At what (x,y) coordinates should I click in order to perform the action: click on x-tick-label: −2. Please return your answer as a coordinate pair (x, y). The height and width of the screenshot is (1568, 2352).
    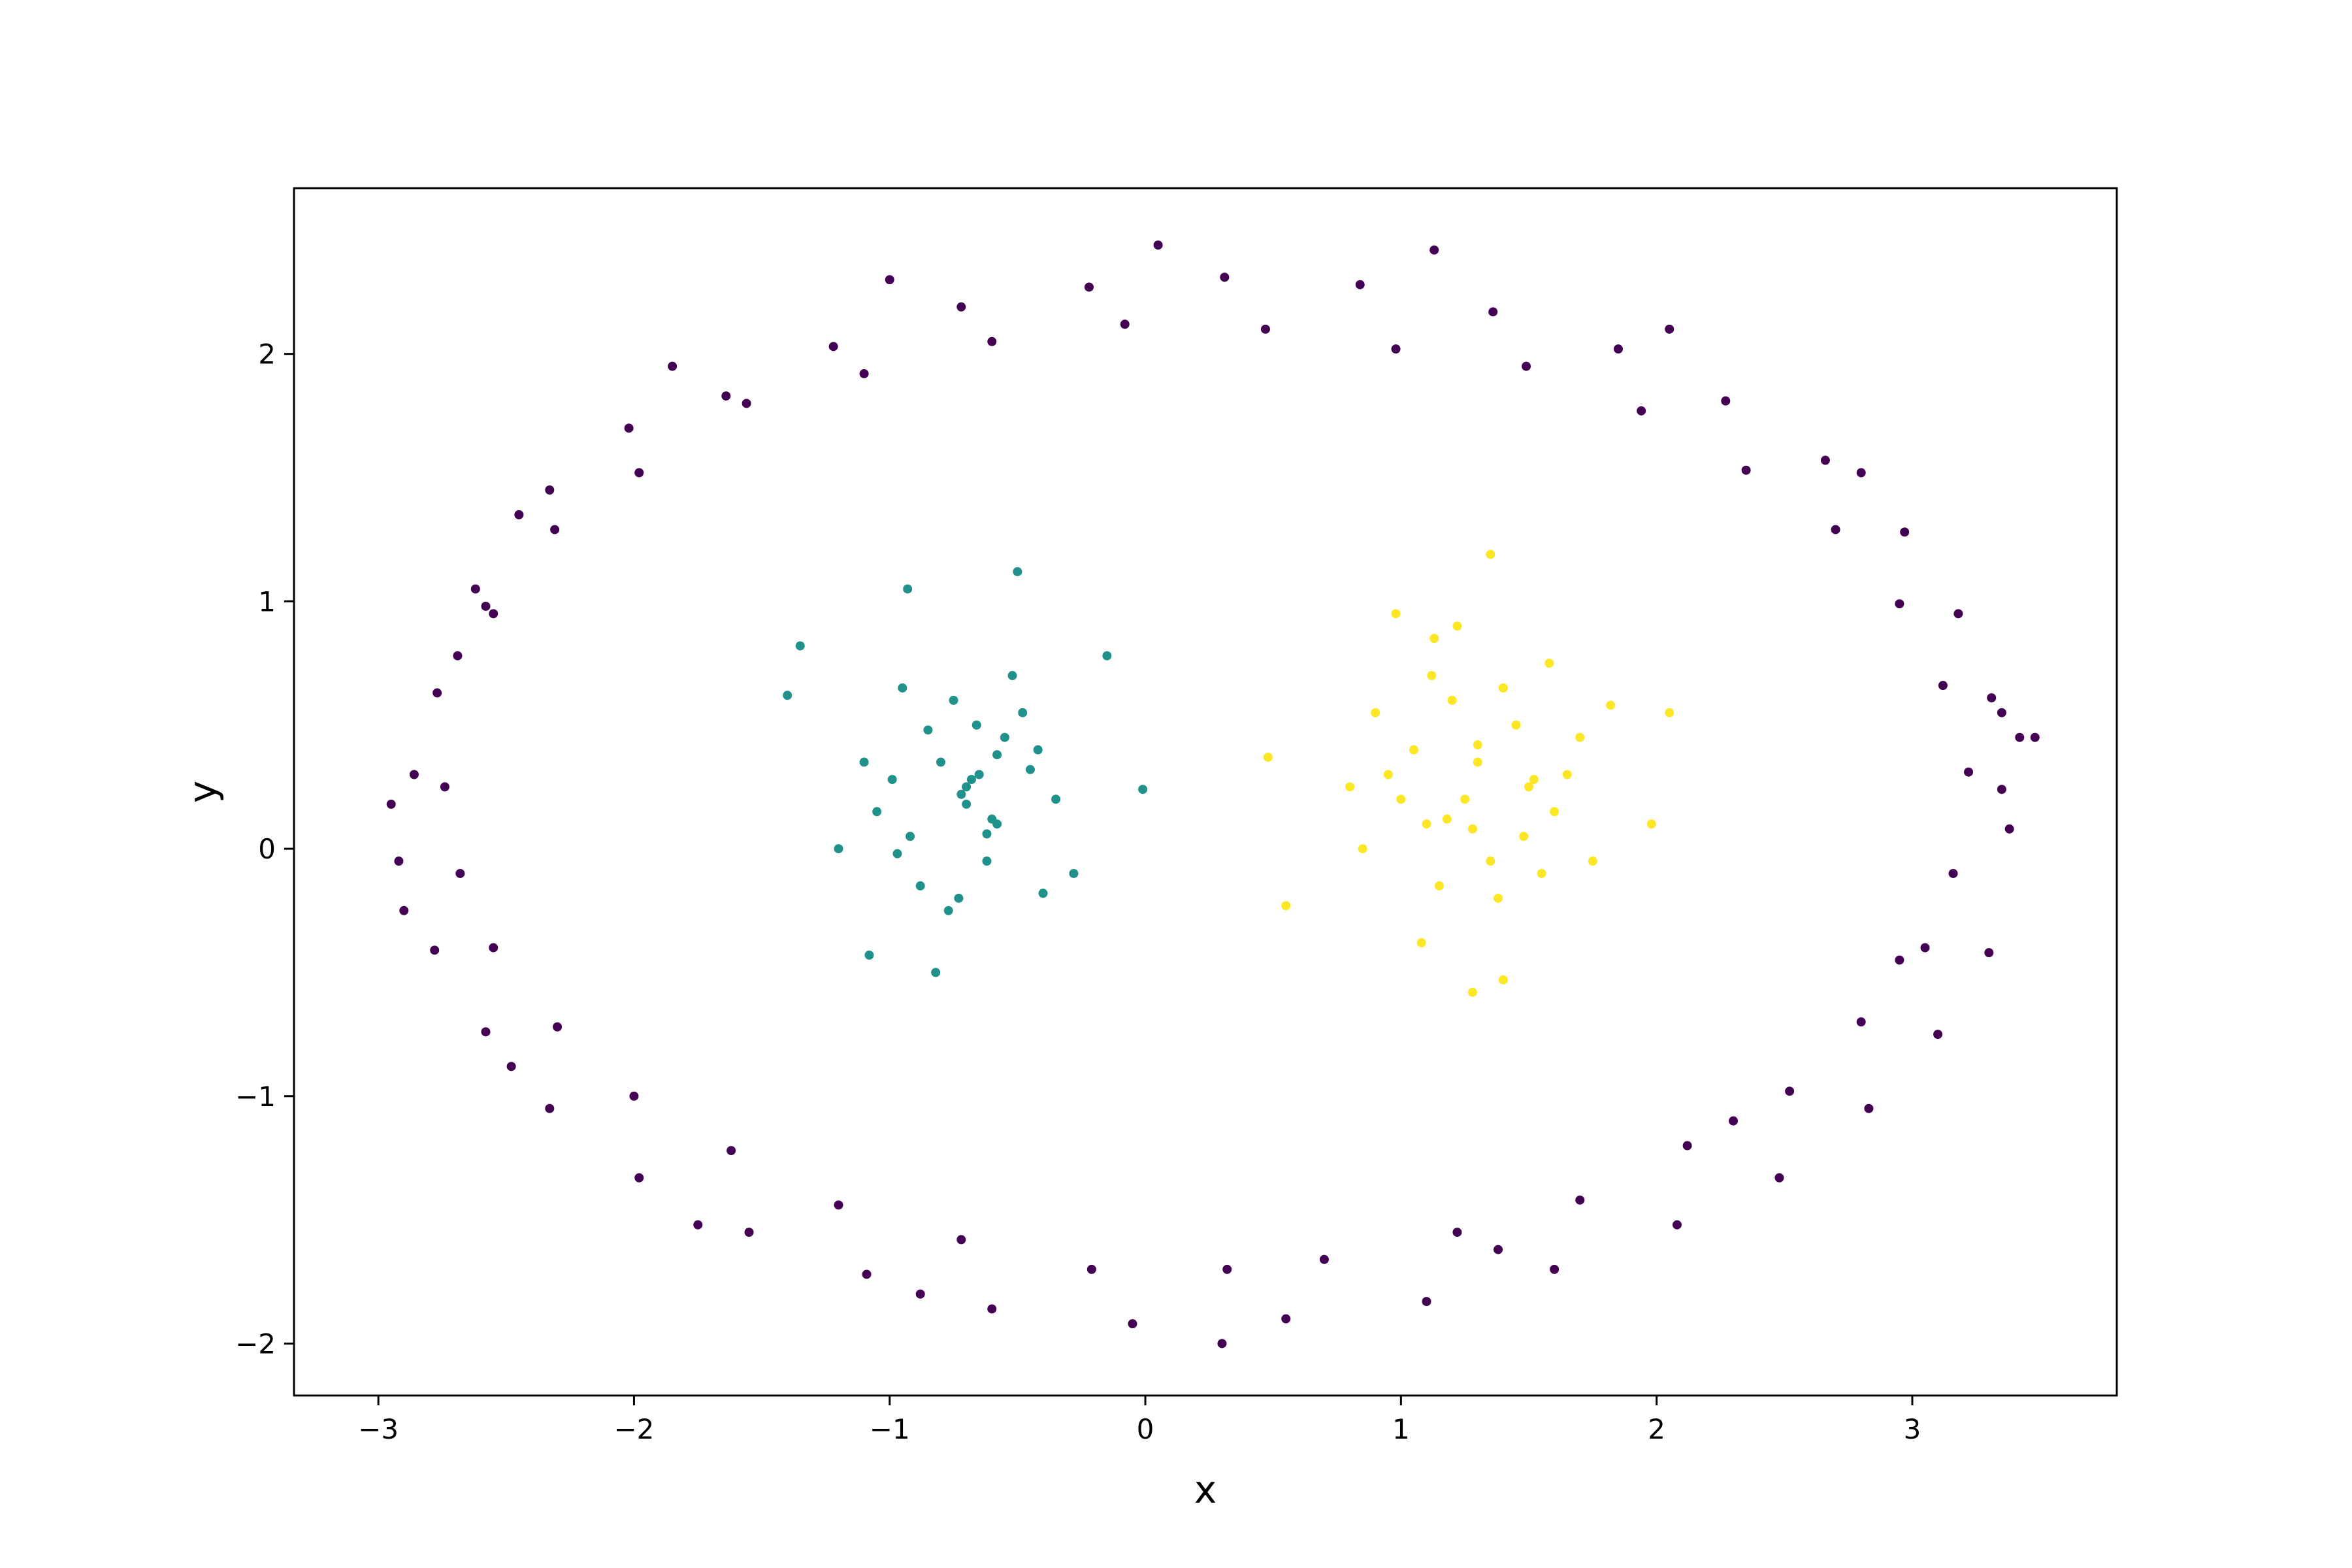
    Looking at the image, I should click on (633, 1429).